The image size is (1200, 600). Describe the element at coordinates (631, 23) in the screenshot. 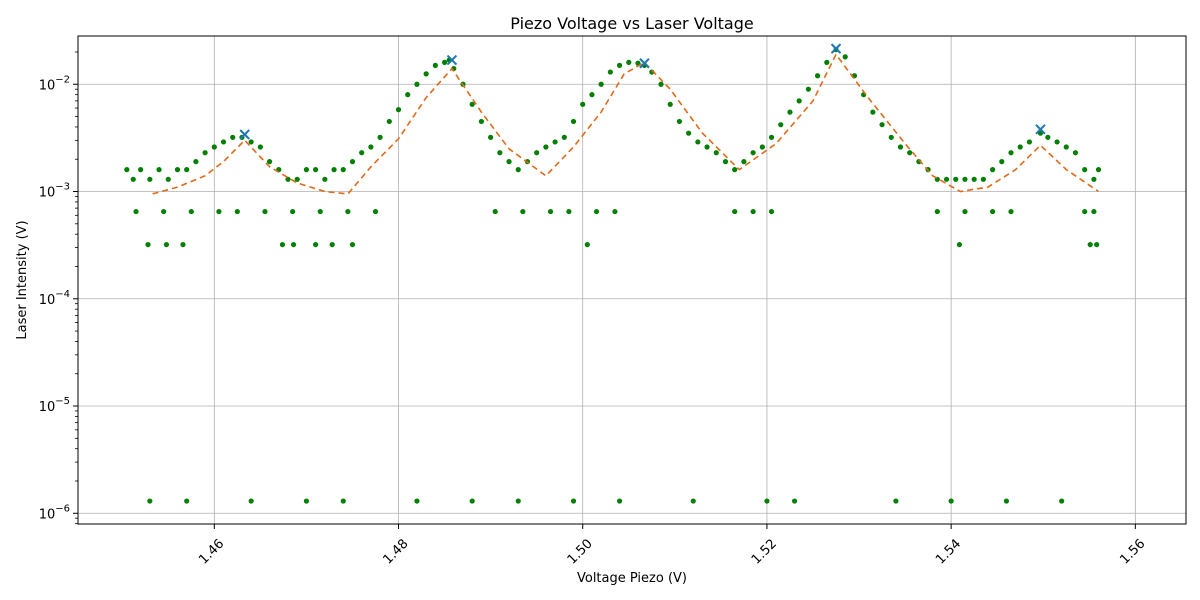

I see `chart-title: Piezo Voltage vs Laser Voltage` at that location.